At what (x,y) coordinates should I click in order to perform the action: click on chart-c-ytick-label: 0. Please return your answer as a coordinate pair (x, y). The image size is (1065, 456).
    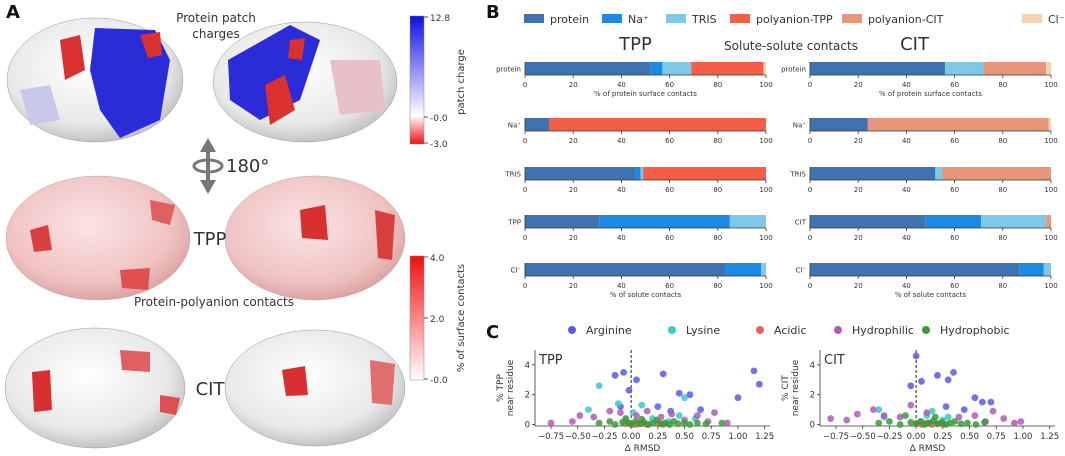
    Looking at the image, I should click on (527, 426).